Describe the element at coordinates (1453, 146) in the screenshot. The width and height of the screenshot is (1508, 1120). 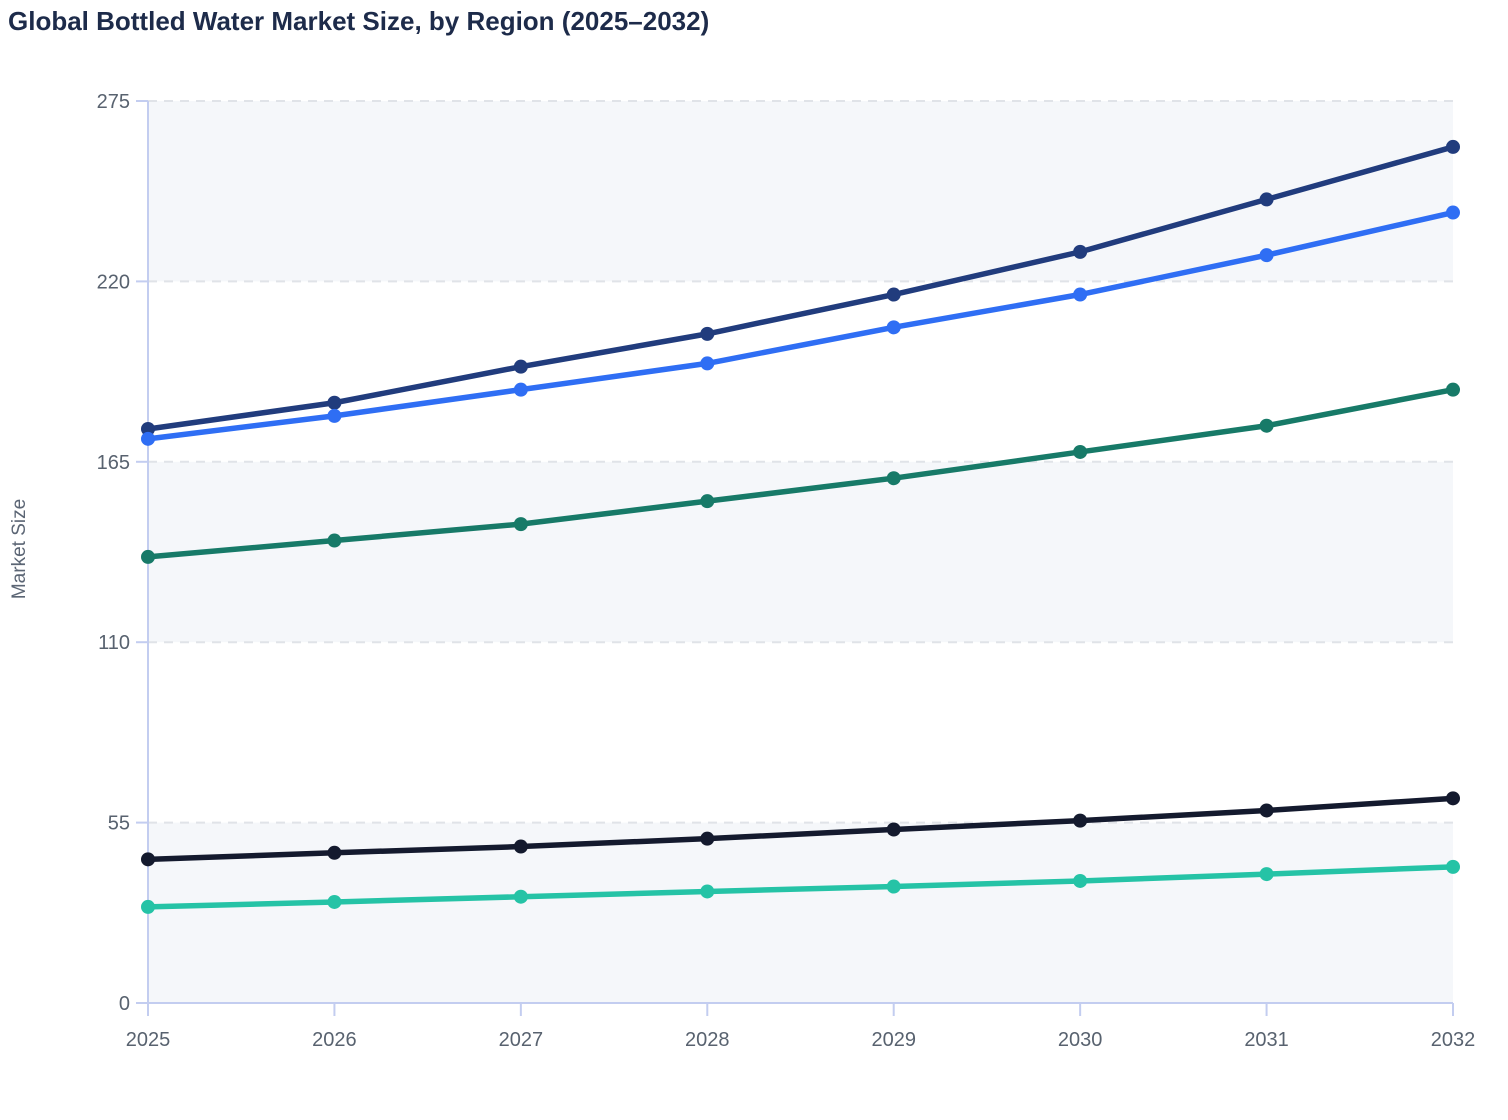
I see `data-point-series-1-dark-navy-2032` at that location.